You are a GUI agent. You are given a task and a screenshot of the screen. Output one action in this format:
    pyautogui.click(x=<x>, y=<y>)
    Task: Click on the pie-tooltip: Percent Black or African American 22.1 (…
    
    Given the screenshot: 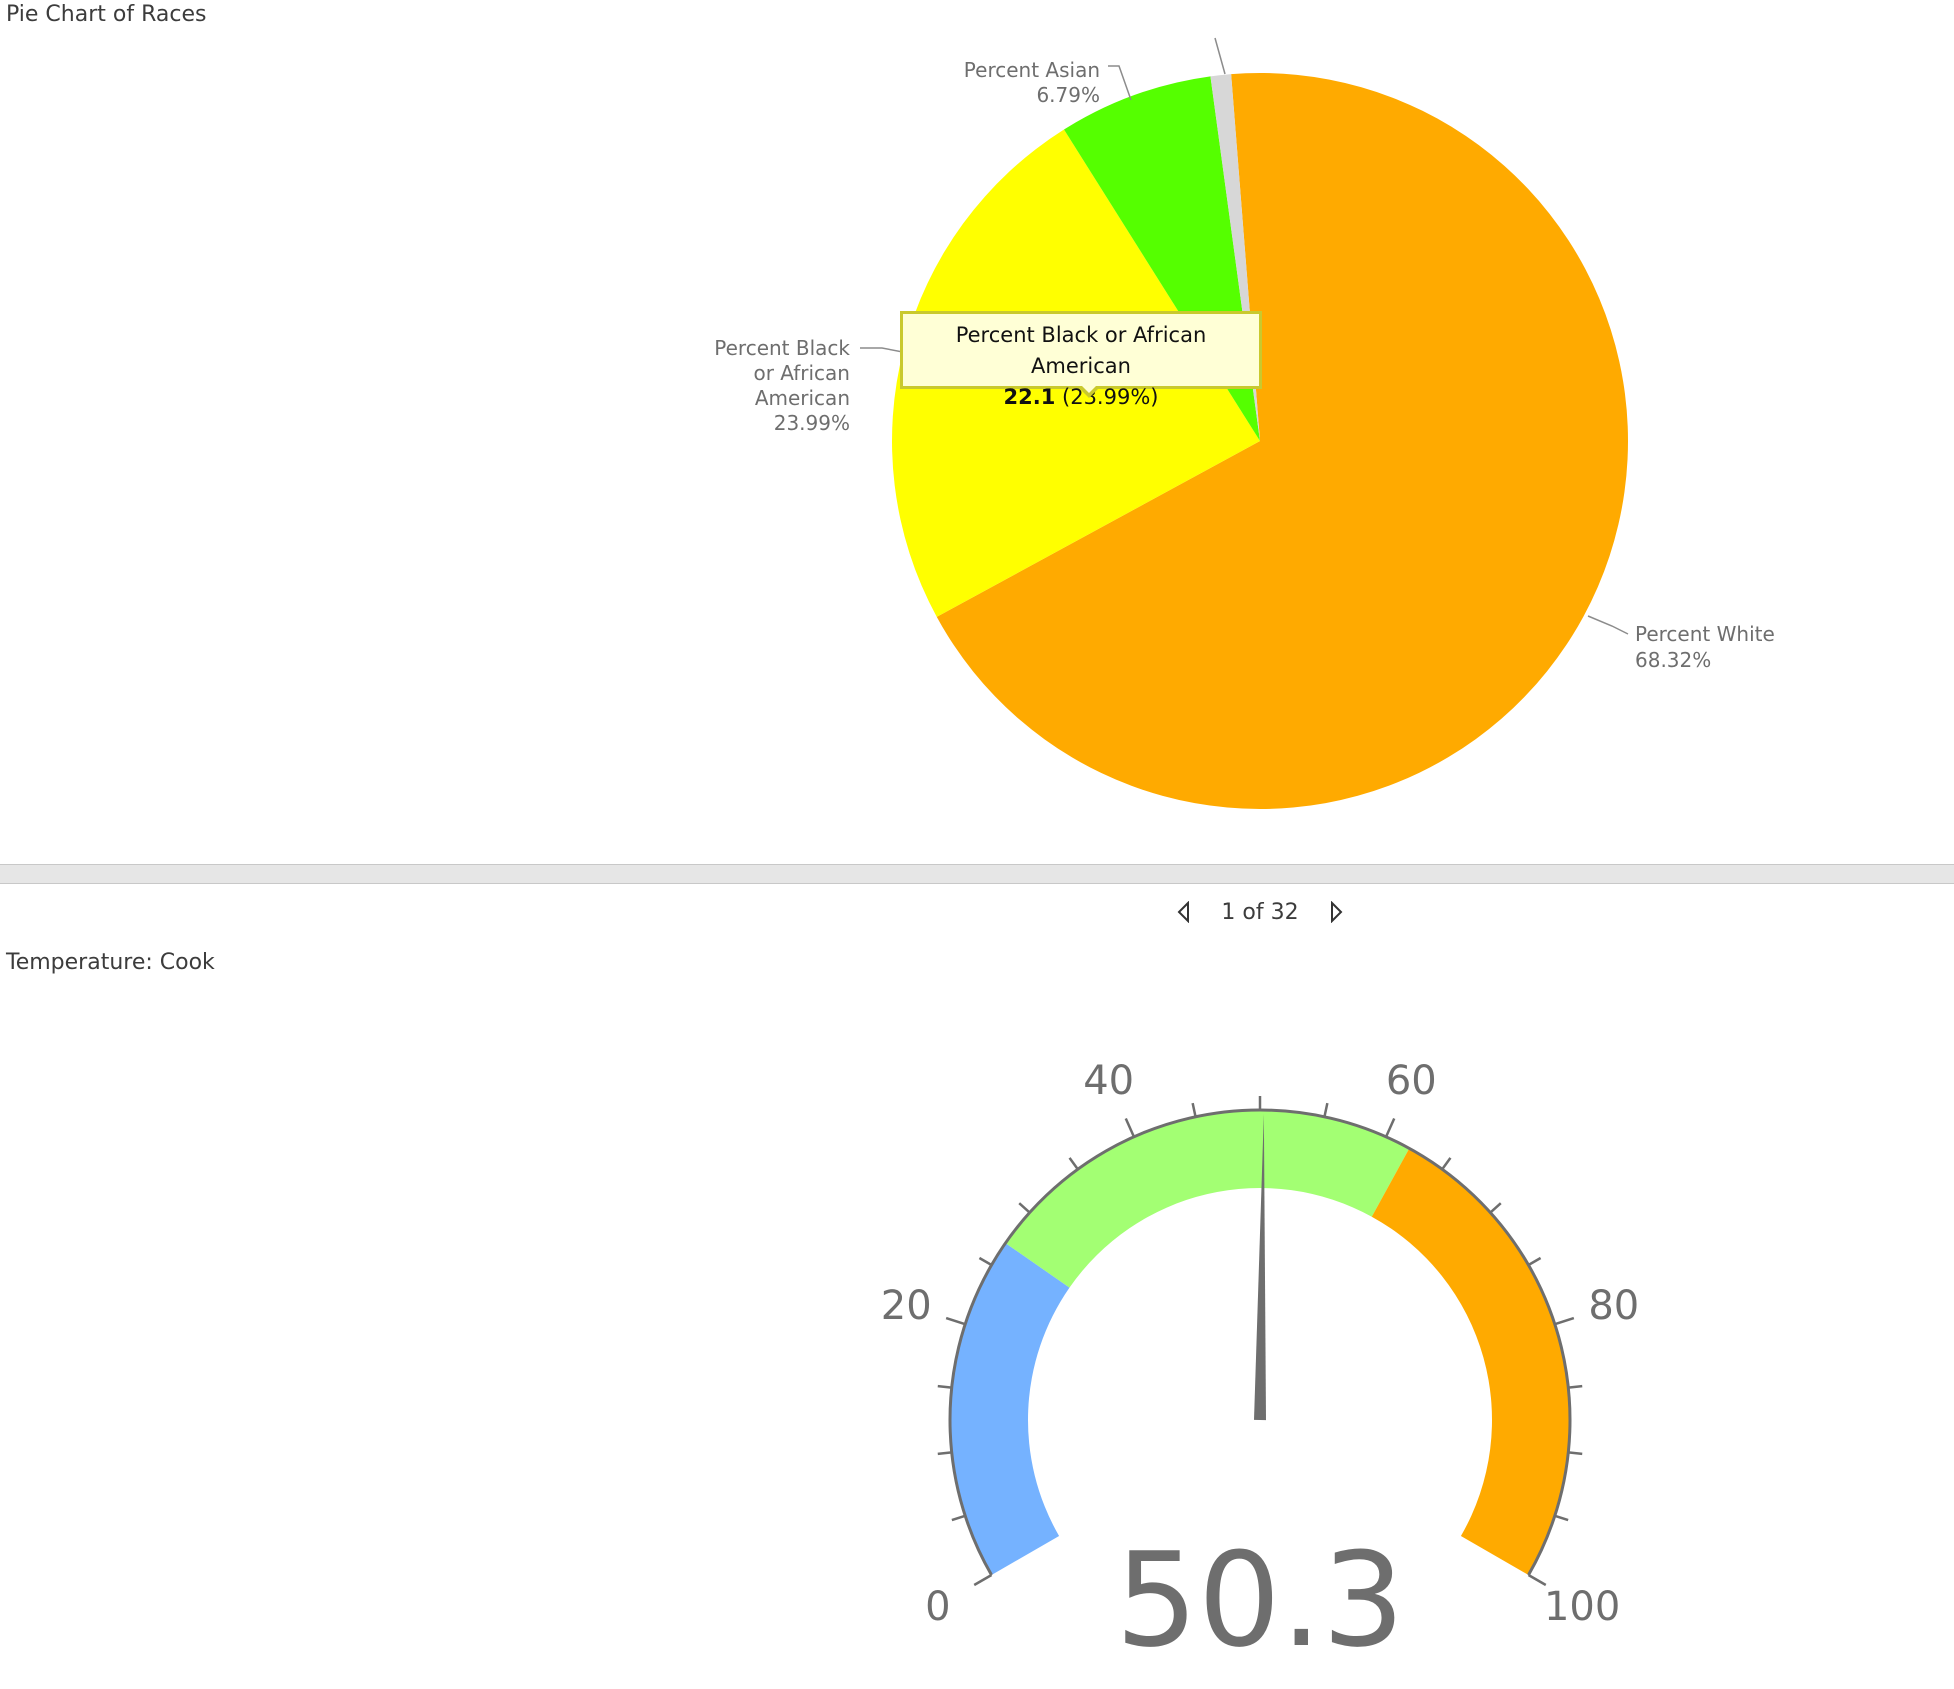 What is the action you would take?
    pyautogui.click(x=1081, y=360)
    